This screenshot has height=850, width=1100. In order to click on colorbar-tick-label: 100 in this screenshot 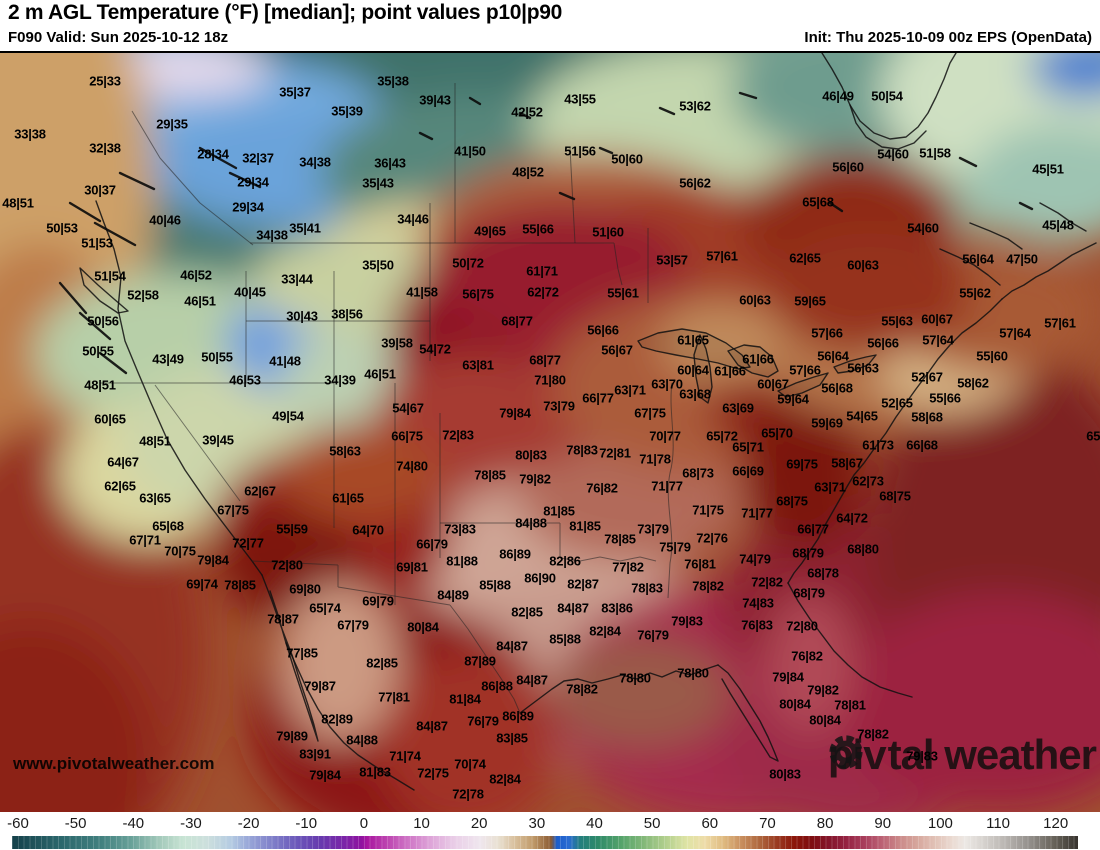, I will do `click(940, 823)`.